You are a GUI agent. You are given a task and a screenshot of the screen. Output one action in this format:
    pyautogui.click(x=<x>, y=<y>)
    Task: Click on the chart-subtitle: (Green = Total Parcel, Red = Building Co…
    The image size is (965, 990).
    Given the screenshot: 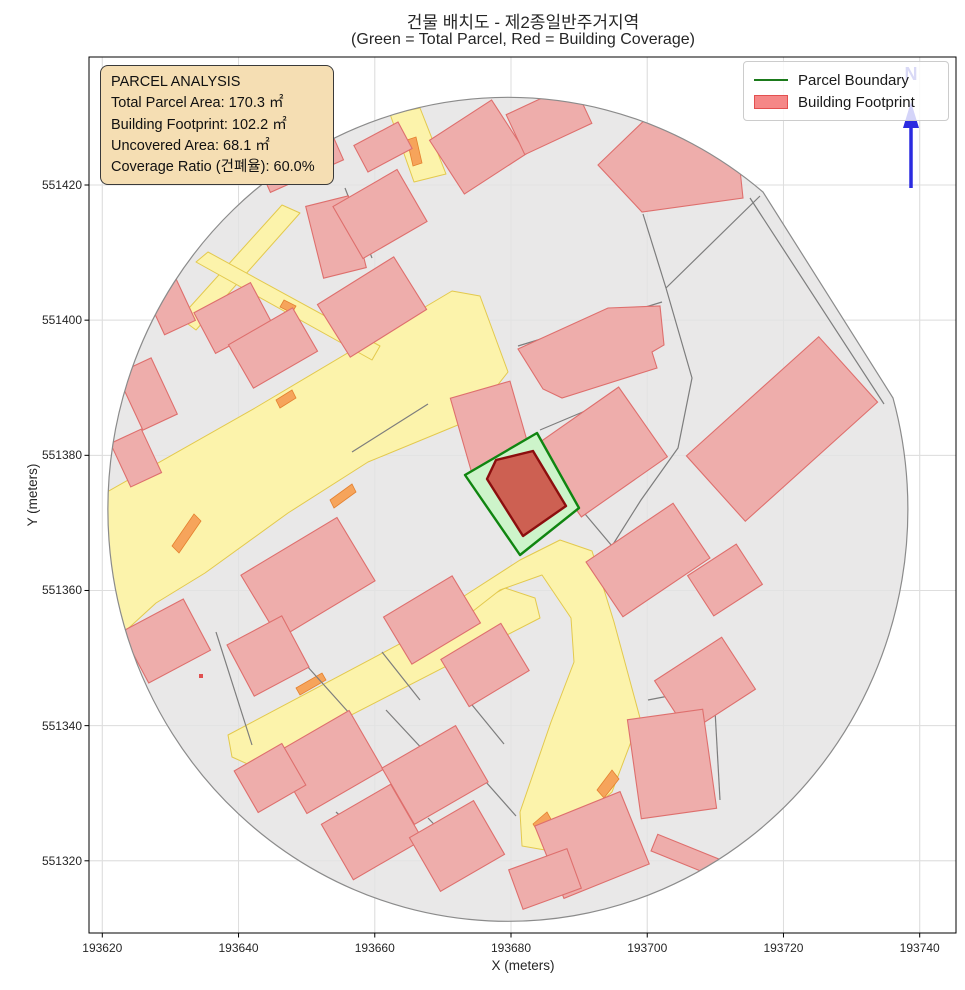 What is the action you would take?
    pyautogui.click(x=523, y=39)
    